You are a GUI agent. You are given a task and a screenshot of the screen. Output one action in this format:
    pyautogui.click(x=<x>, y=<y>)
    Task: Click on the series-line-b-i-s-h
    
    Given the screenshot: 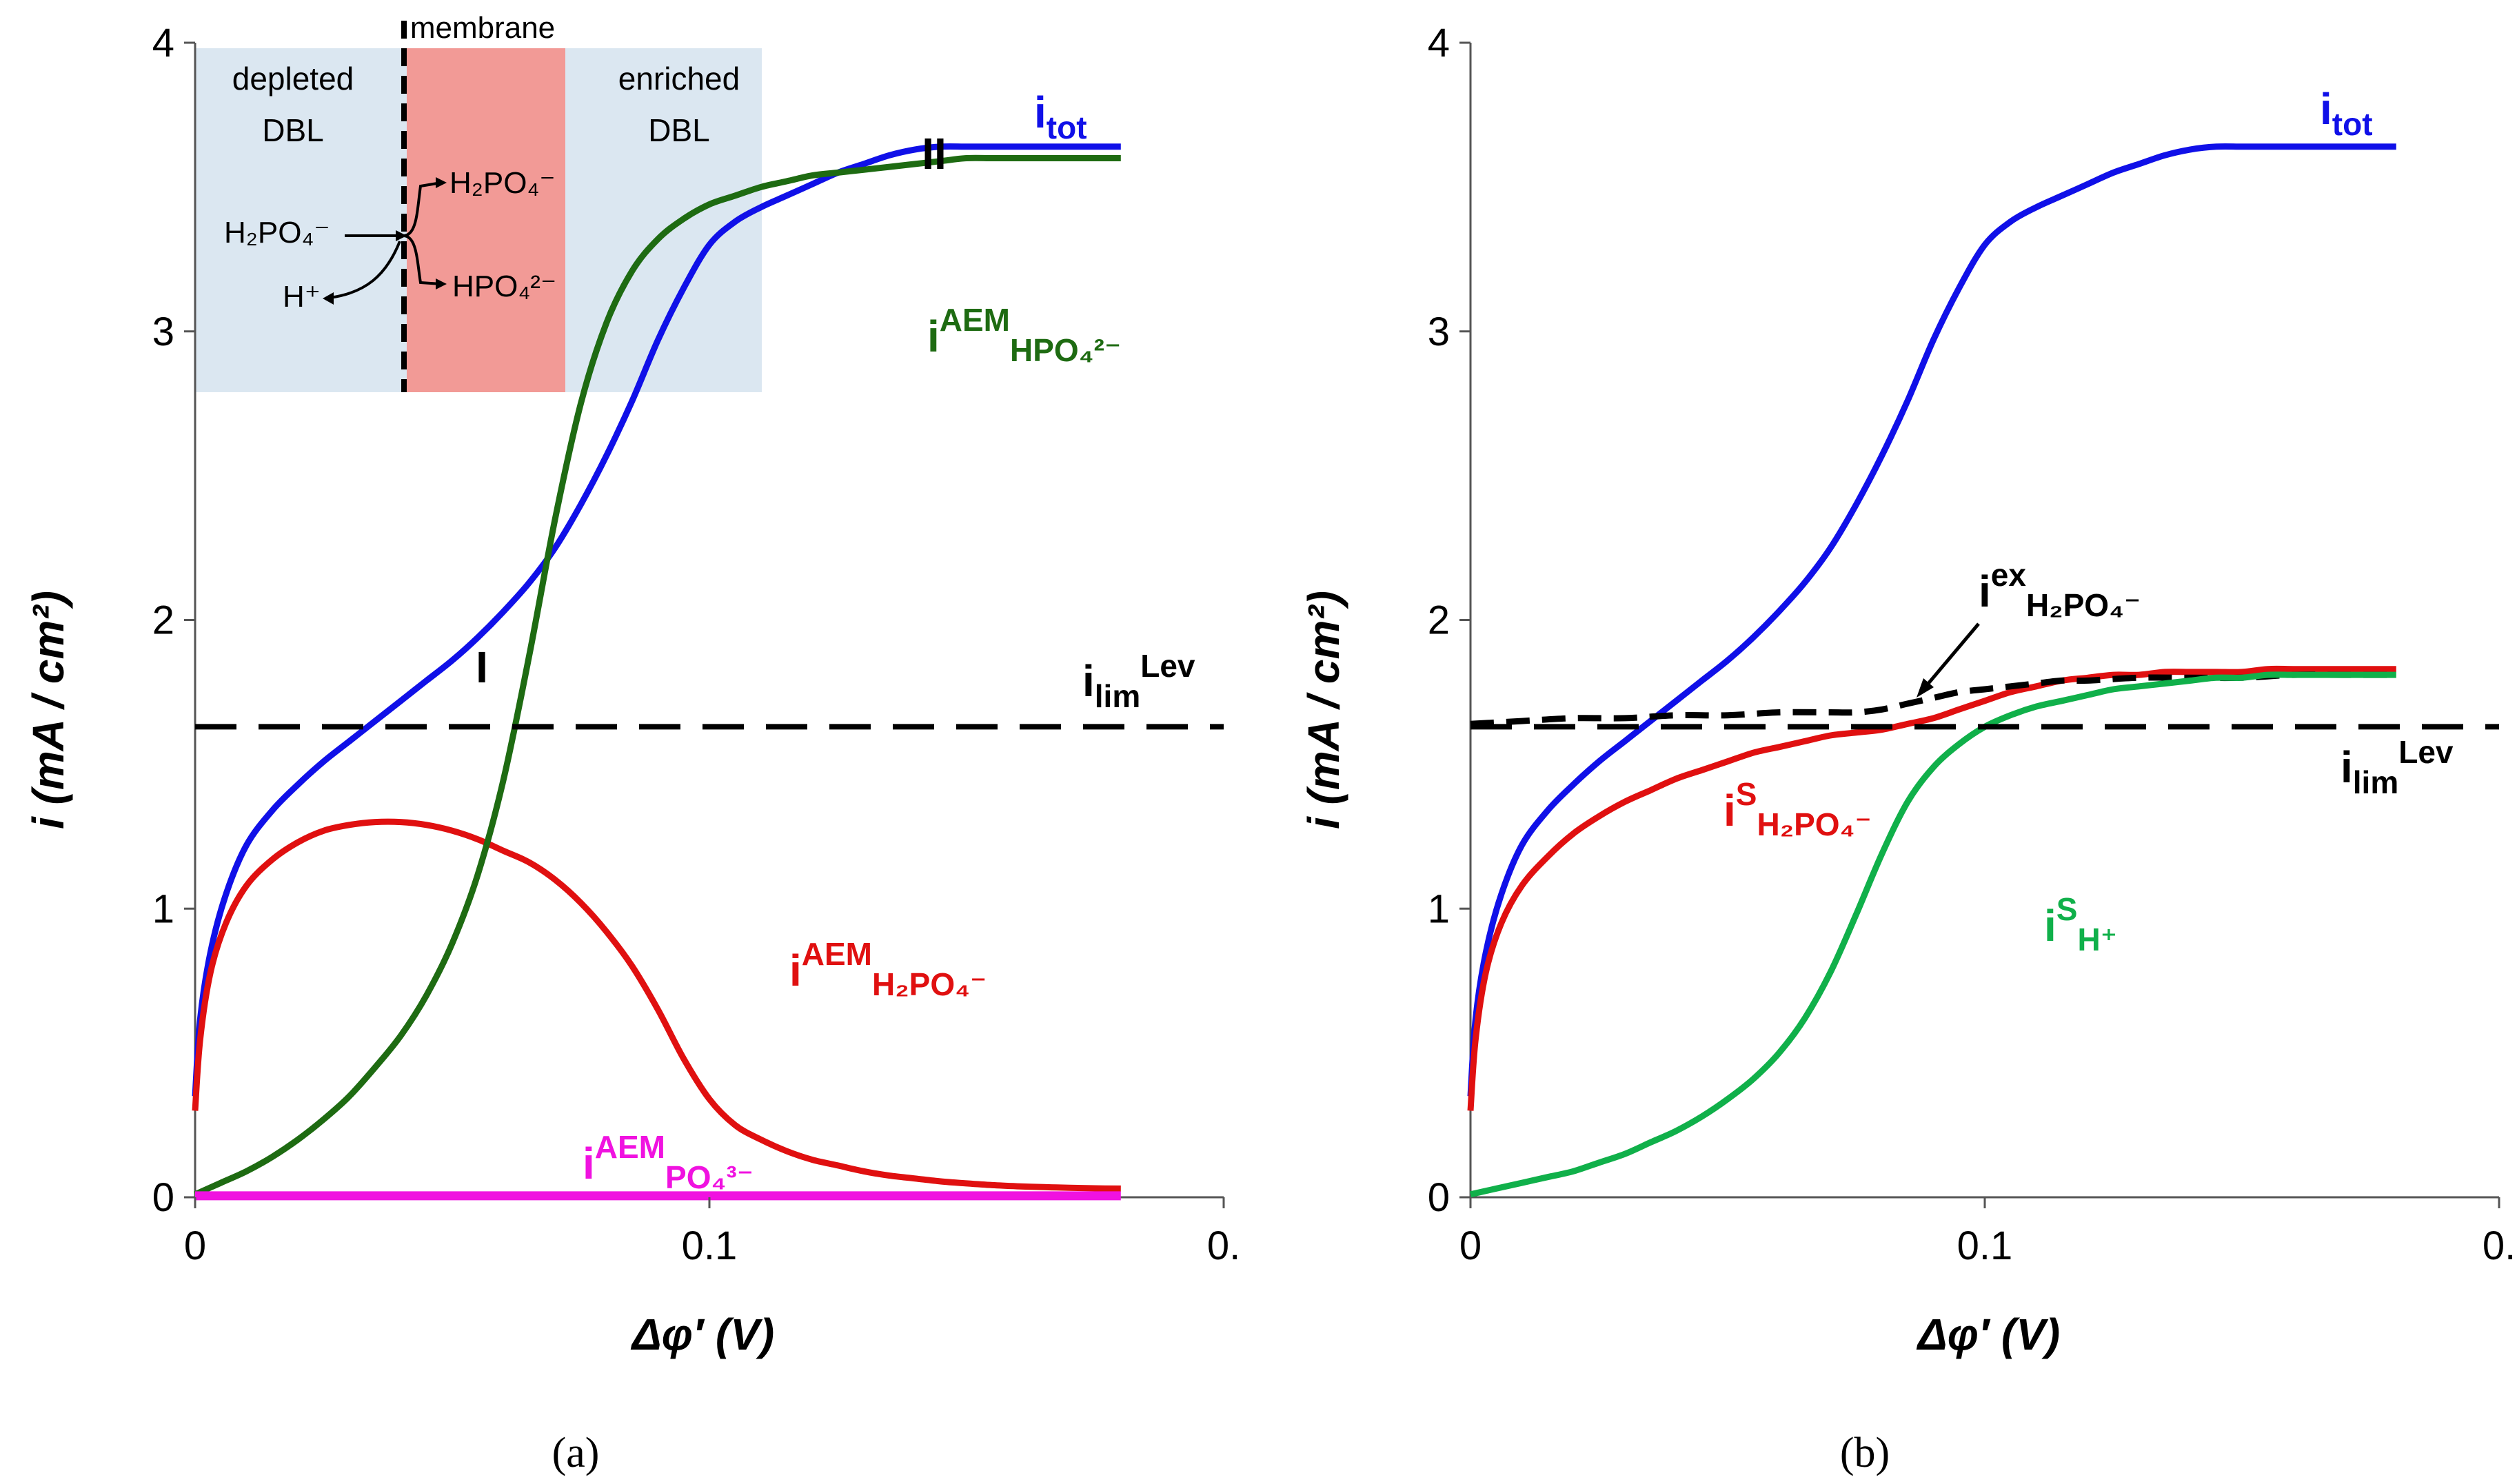 What is the action you would take?
    pyautogui.click(x=1933, y=935)
    